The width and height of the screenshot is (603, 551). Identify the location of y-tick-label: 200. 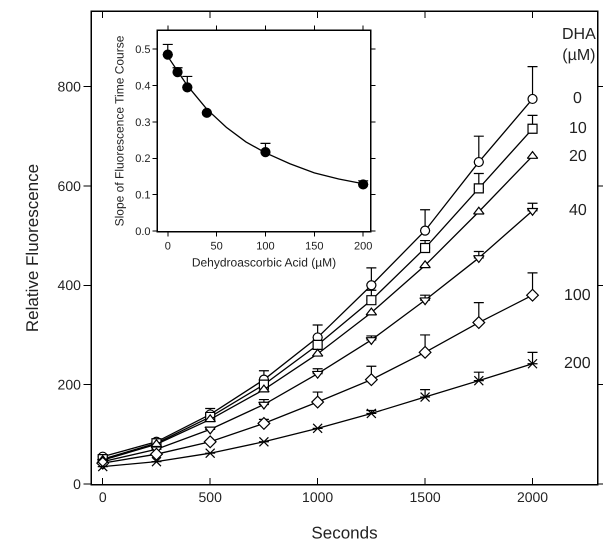
(70, 384).